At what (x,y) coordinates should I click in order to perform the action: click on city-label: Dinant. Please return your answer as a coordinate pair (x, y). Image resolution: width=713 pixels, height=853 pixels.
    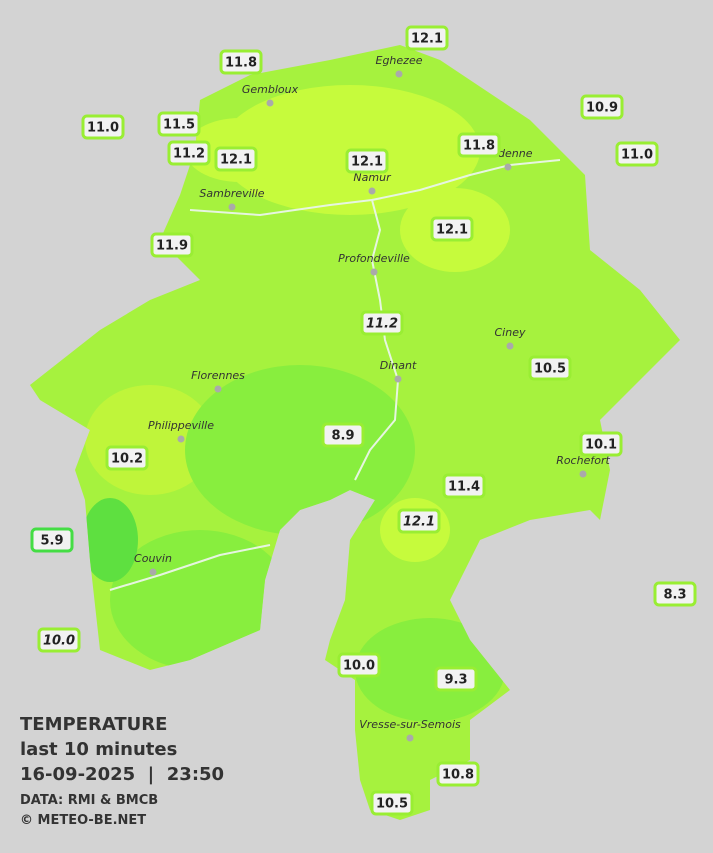
    Looking at the image, I should click on (398, 365).